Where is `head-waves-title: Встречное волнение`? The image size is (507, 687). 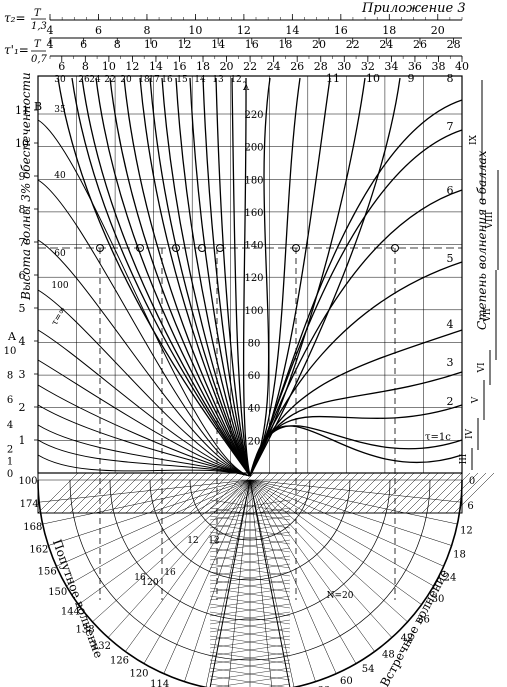
head-waves-title: Встречное волнение is located at coordinates (415, 627).